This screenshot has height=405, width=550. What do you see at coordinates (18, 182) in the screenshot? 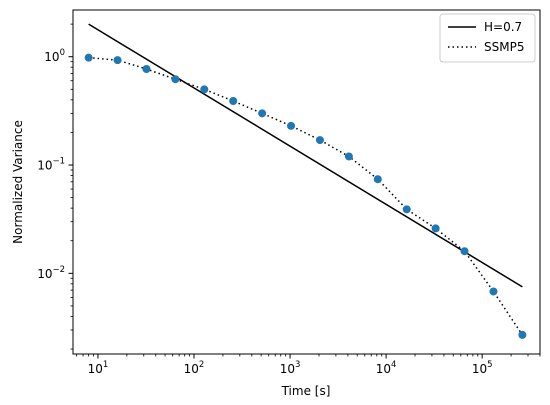
I see `y-axis-label: Normalized Variance` at bounding box center [18, 182].